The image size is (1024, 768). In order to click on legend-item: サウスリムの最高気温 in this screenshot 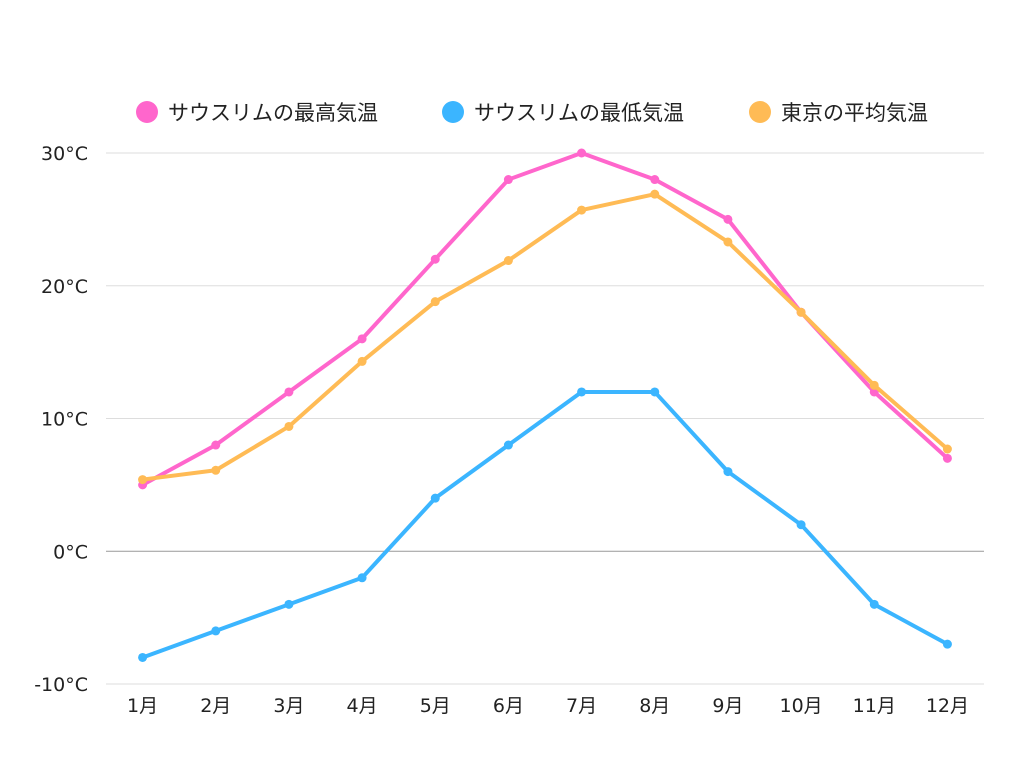, I will do `click(257, 113)`.